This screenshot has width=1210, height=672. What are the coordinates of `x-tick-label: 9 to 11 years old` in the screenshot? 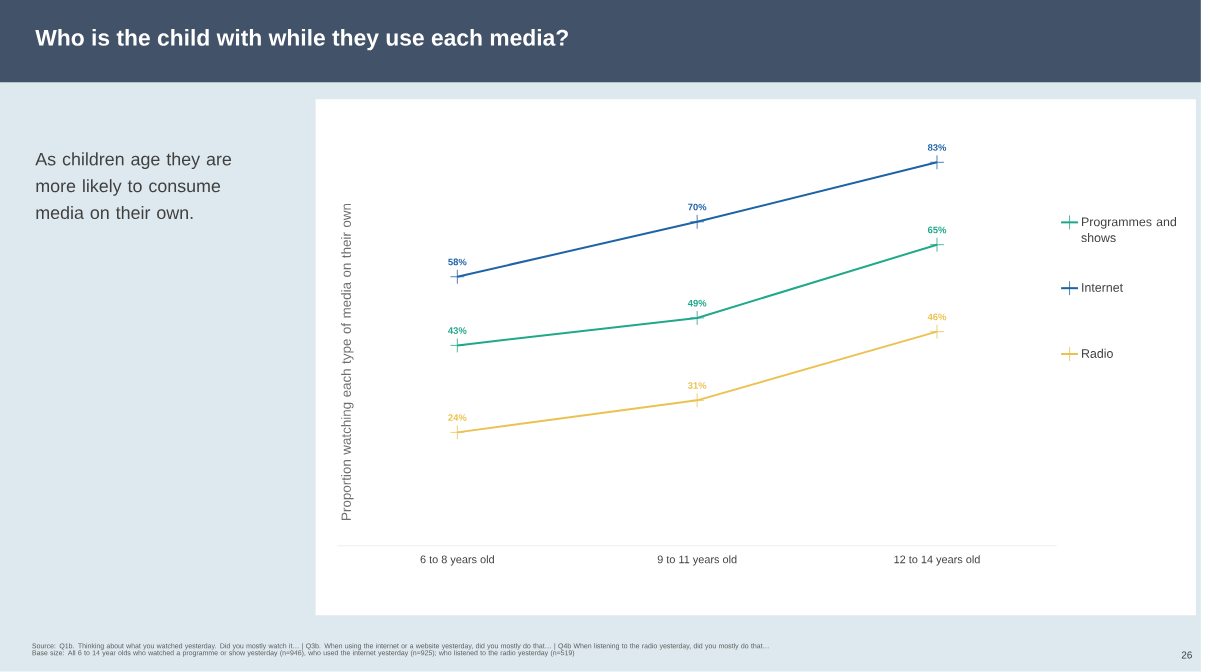 It's located at (697, 560).